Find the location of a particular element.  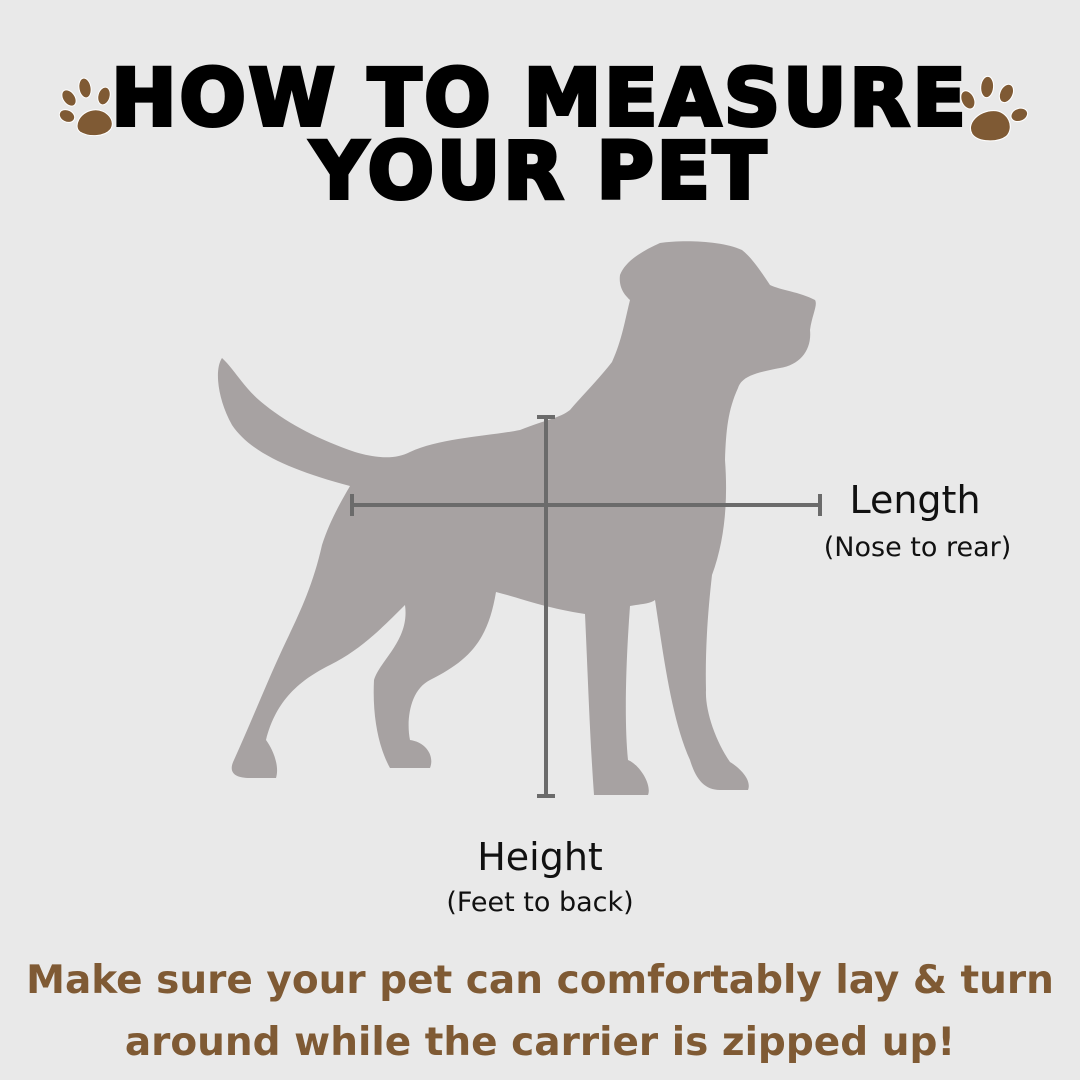

height-description: (Feet to back) is located at coordinates (540, 902).